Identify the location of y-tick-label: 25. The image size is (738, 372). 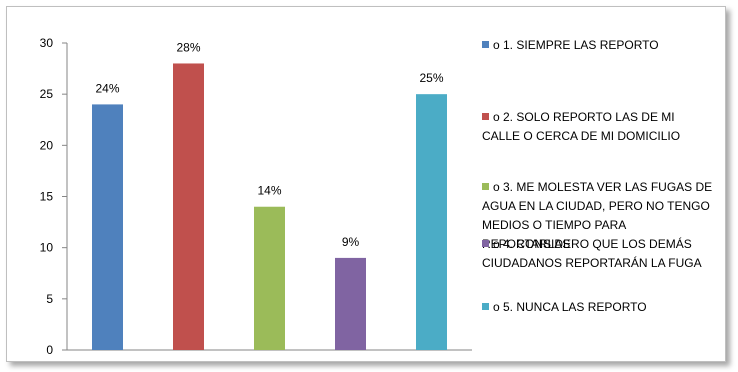
(47, 94).